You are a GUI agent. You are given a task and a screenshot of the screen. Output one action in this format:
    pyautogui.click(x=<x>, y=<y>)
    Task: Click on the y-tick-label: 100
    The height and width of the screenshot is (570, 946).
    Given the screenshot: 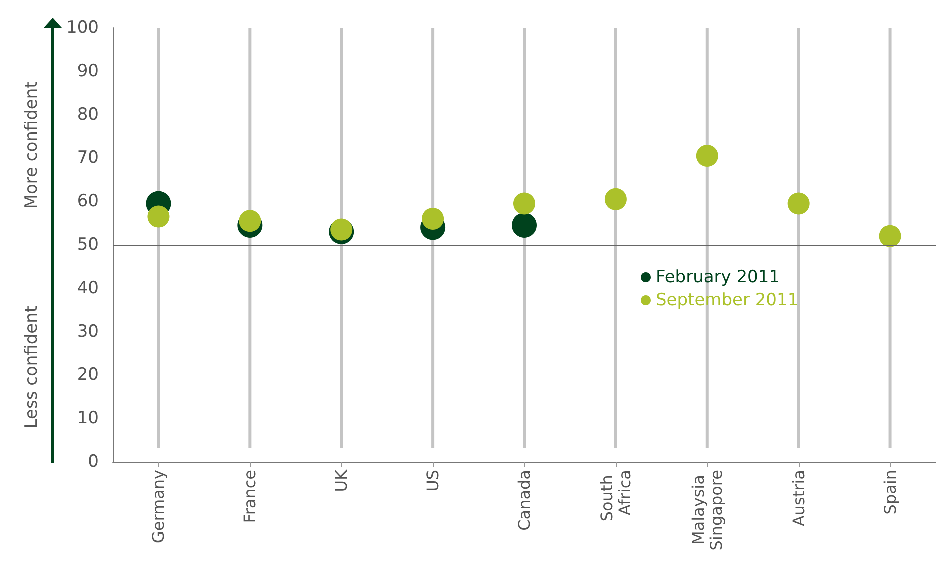 What is the action you would take?
    pyautogui.click(x=82, y=28)
    